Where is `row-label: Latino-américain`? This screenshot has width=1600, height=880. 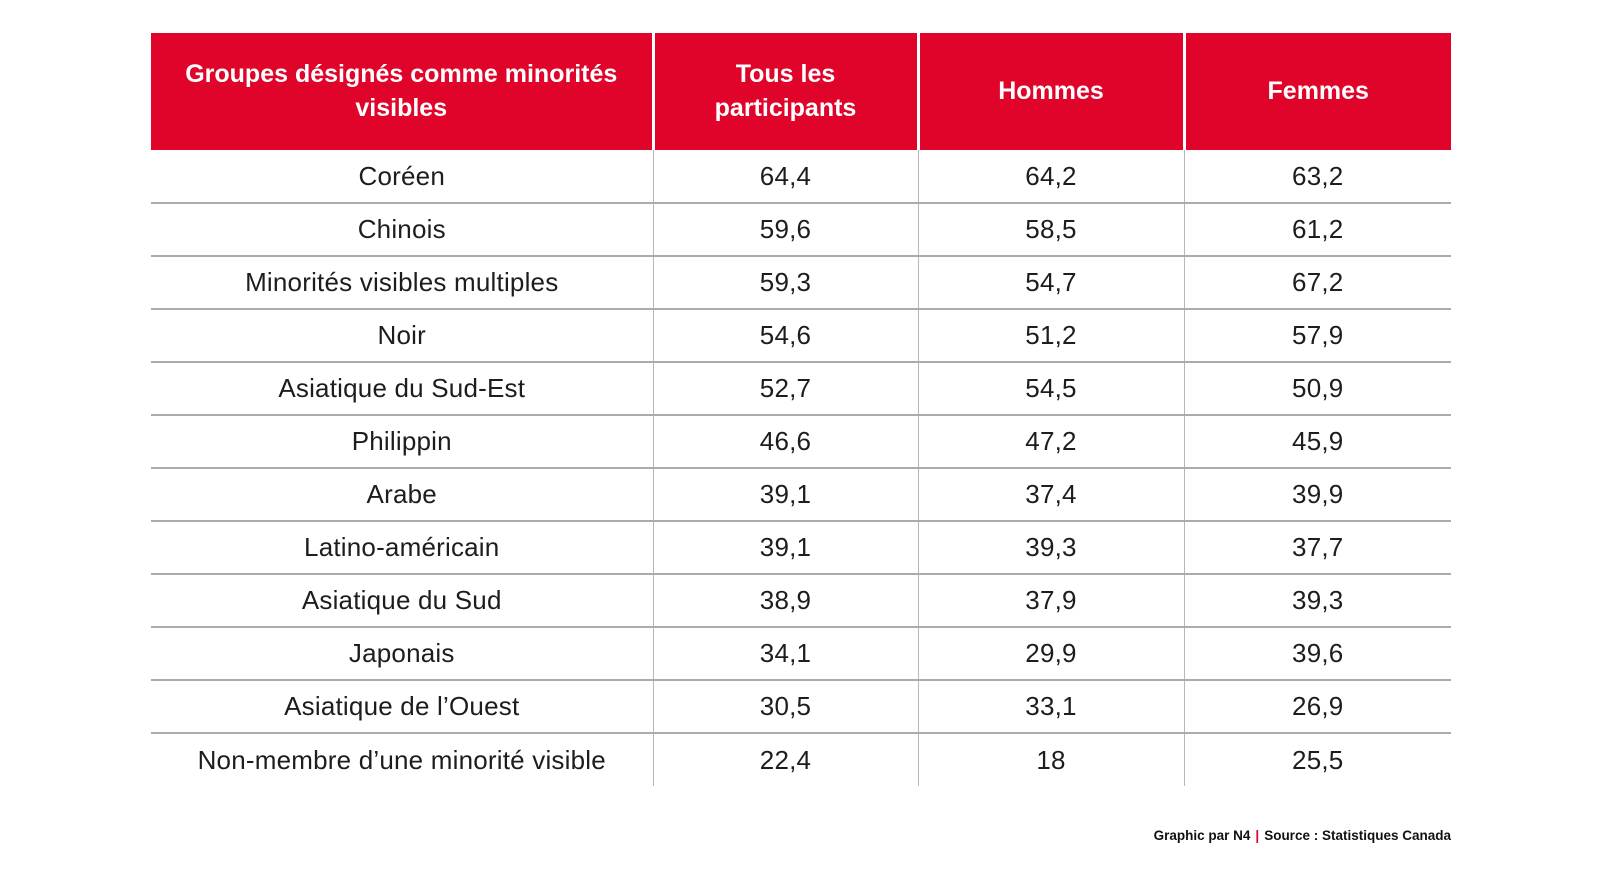 row-label: Latino-américain is located at coordinates (402, 548).